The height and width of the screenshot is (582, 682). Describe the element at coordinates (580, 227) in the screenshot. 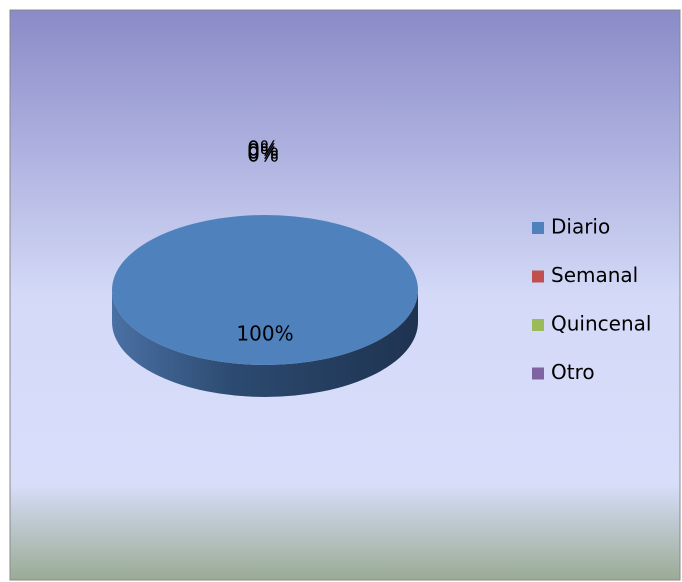

I see `legend-label: Diario` at that location.